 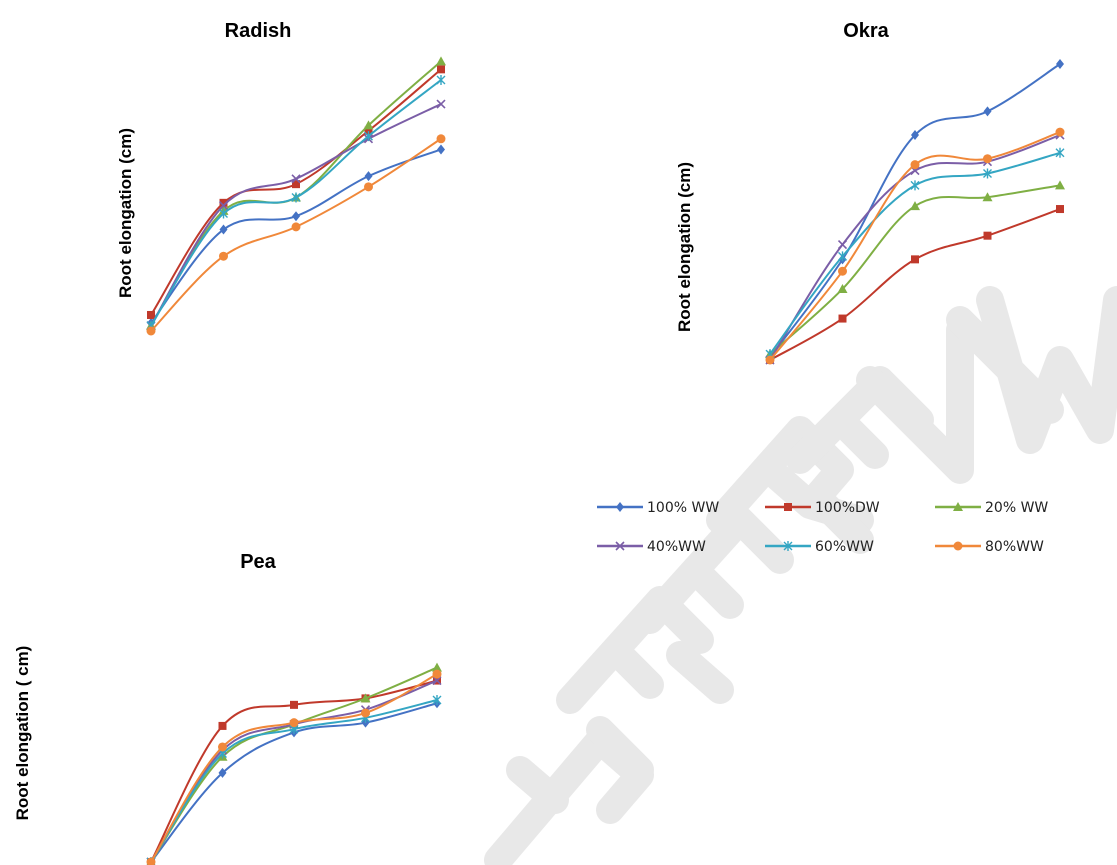 I want to click on legend: 100% WW 100%DW 20% WW 40%WW 60%WW 80%WW, so click(x=822, y=527).